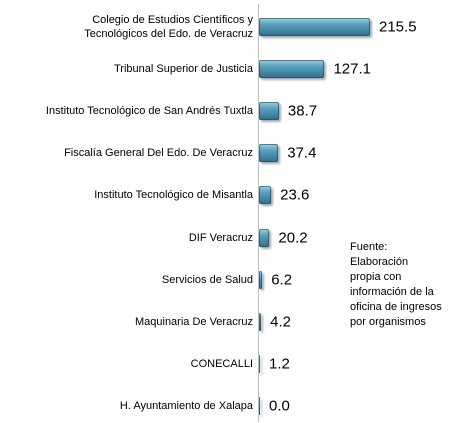 The width and height of the screenshot is (456, 423). Describe the element at coordinates (282, 280) in the screenshot. I see `data-label: 6.2` at that location.